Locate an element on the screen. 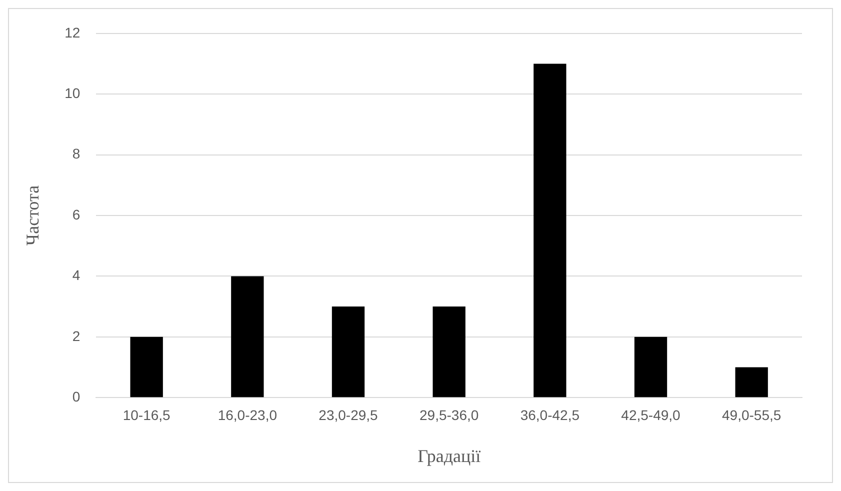  x-tick-label: 42,5-49,0 is located at coordinates (651, 414).